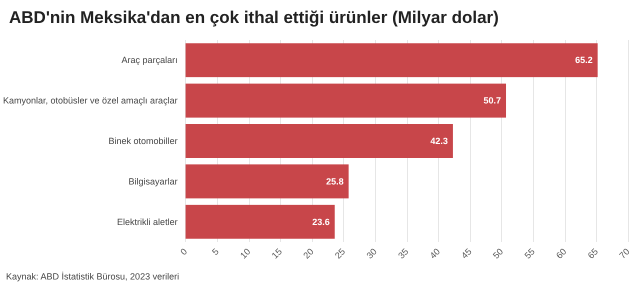  What do you see at coordinates (321, 221) in the screenshot?
I see `data-label: 23.6` at bounding box center [321, 221].